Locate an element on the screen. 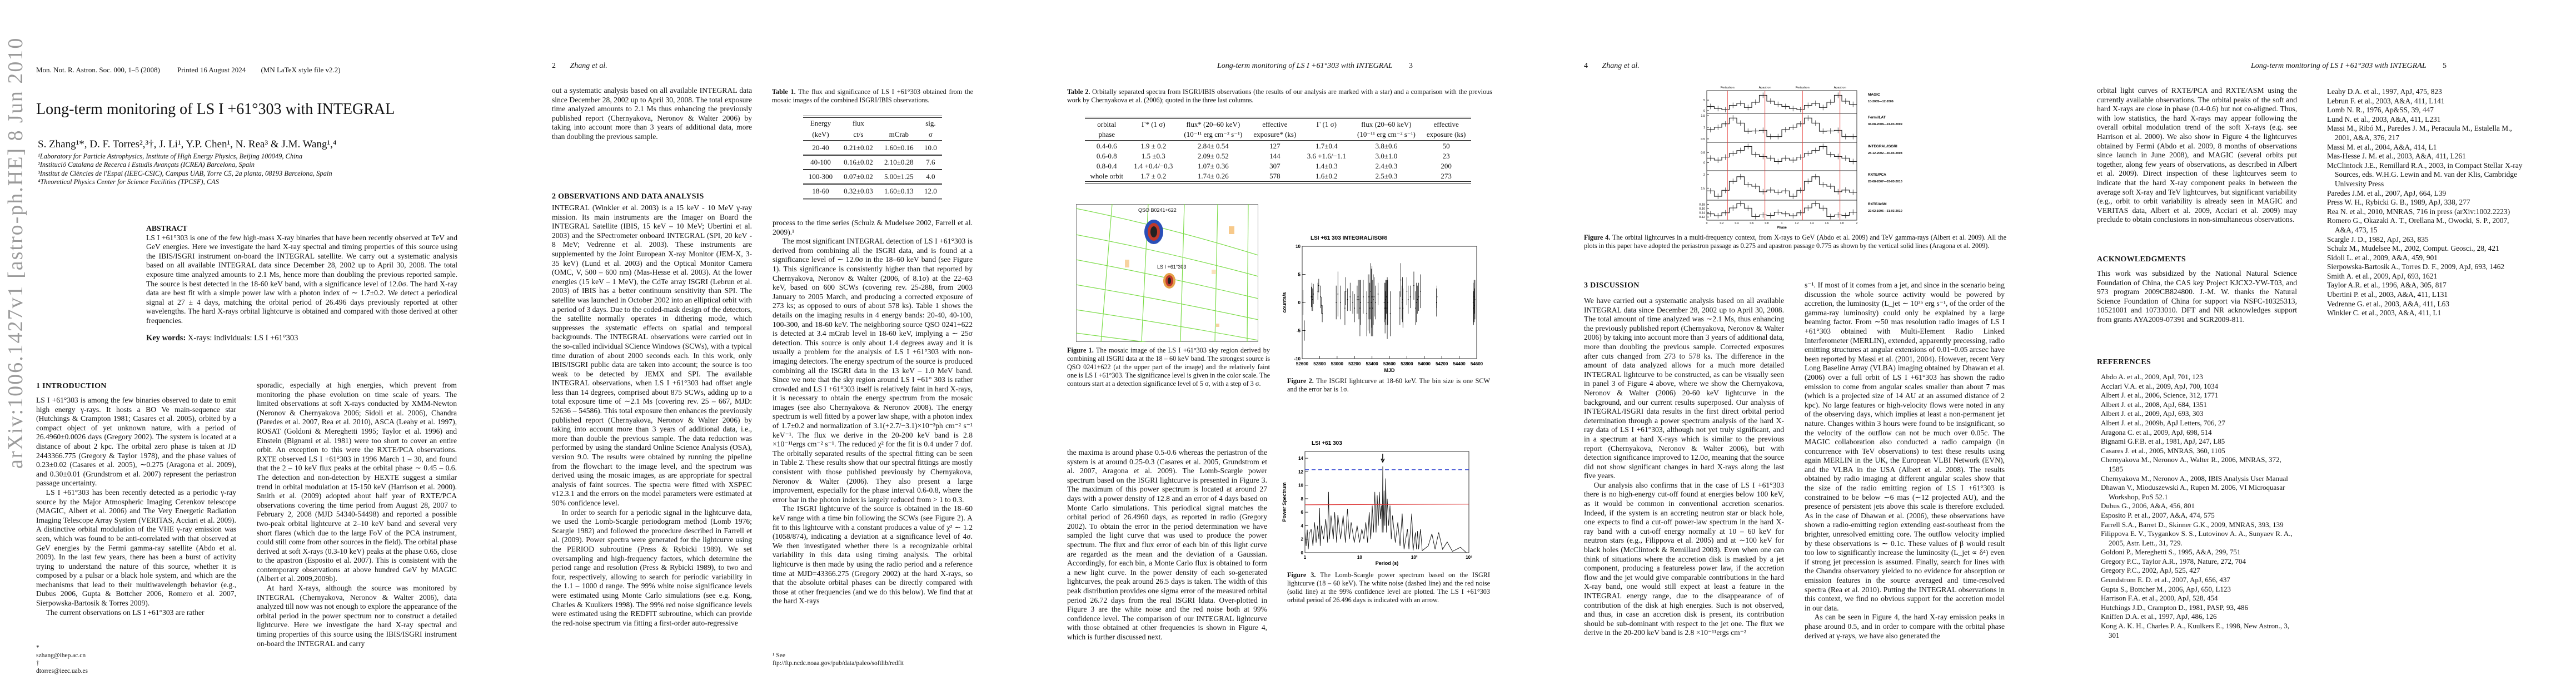 Image resolution: width=2576 pixels, height=675 pixels. table-cell: 40-100 is located at coordinates (821, 163).